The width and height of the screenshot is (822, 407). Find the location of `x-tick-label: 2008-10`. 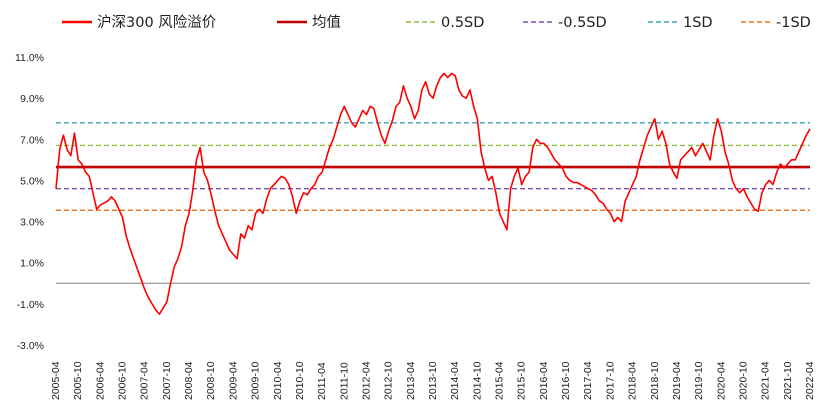

x-tick-label: 2008-10 is located at coordinates (211, 380).